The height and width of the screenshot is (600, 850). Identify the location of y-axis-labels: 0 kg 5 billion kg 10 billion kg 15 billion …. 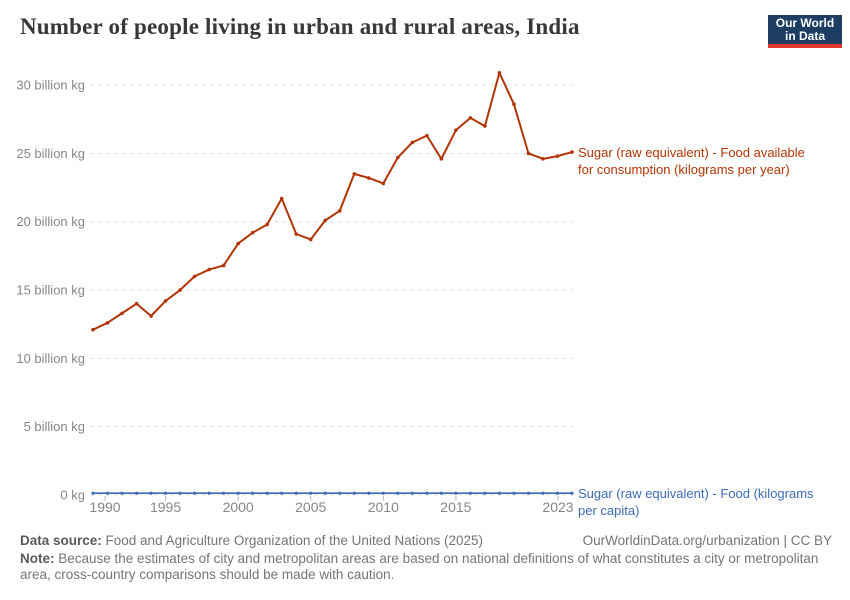
(50, 290).